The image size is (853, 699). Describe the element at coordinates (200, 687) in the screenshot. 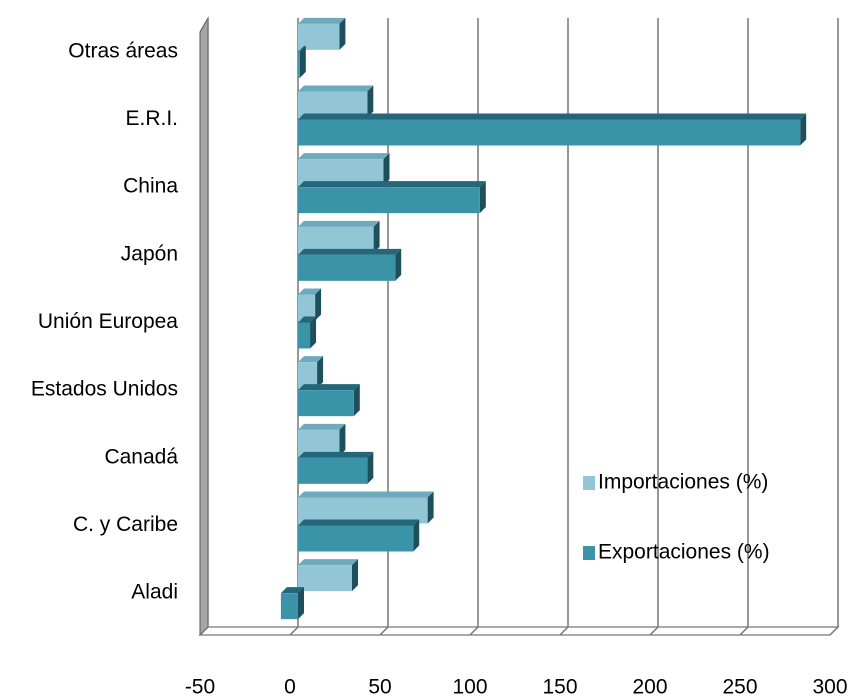

I see `x-tick-label: -50` at that location.